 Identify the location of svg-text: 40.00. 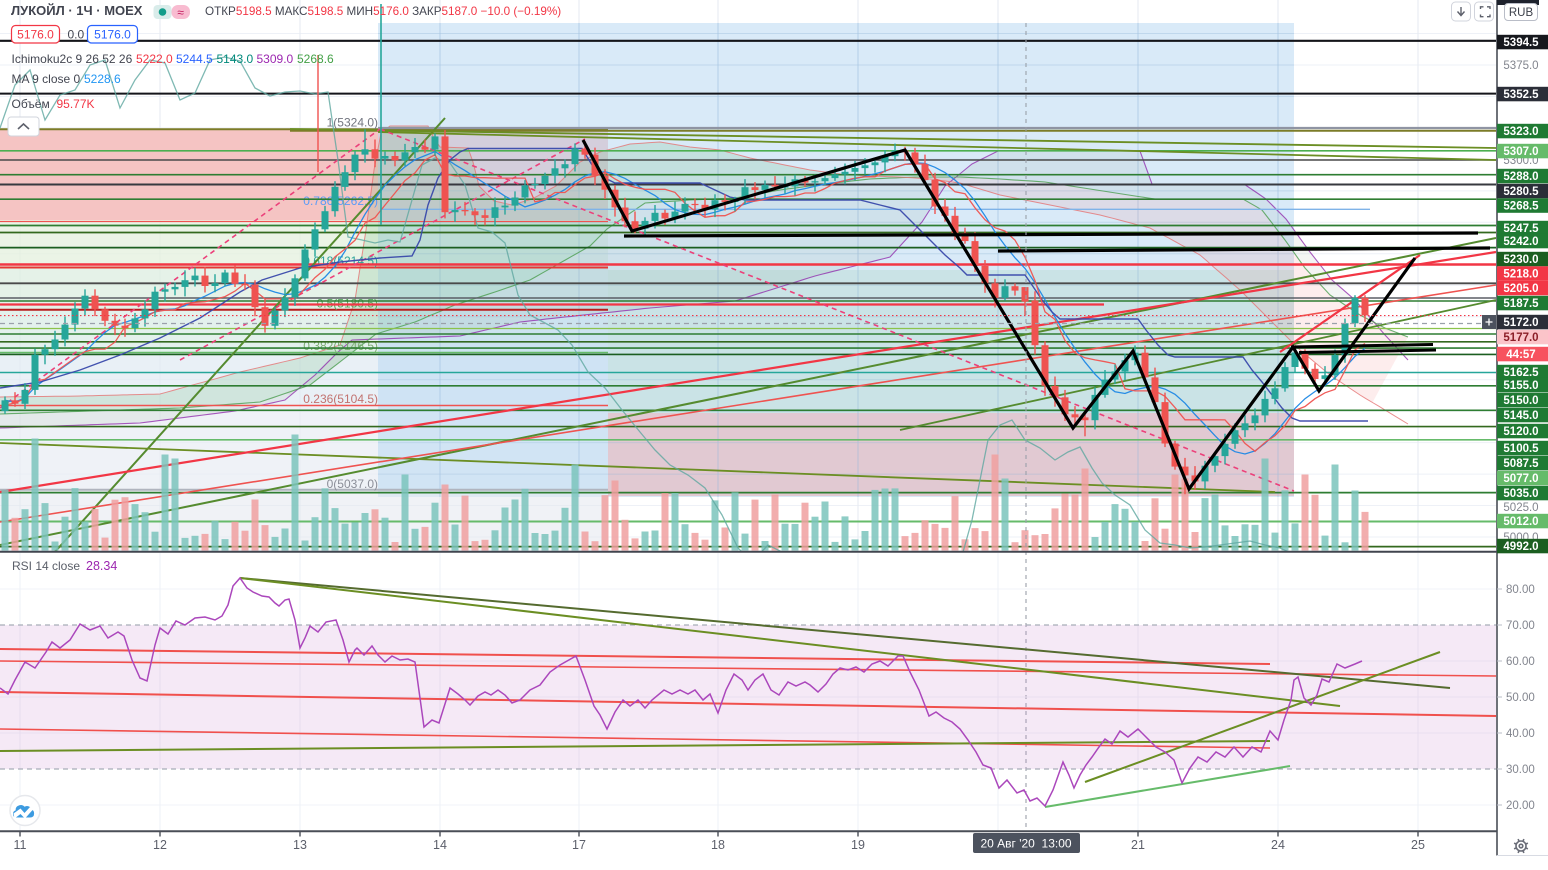
(1520, 734).